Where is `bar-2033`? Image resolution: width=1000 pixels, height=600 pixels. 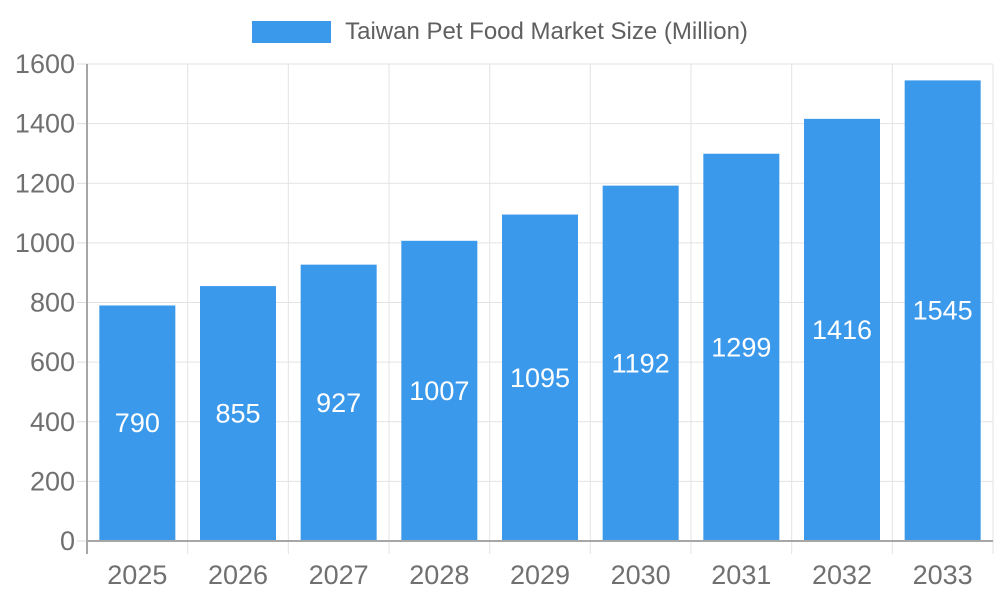
bar-2033 is located at coordinates (942, 310).